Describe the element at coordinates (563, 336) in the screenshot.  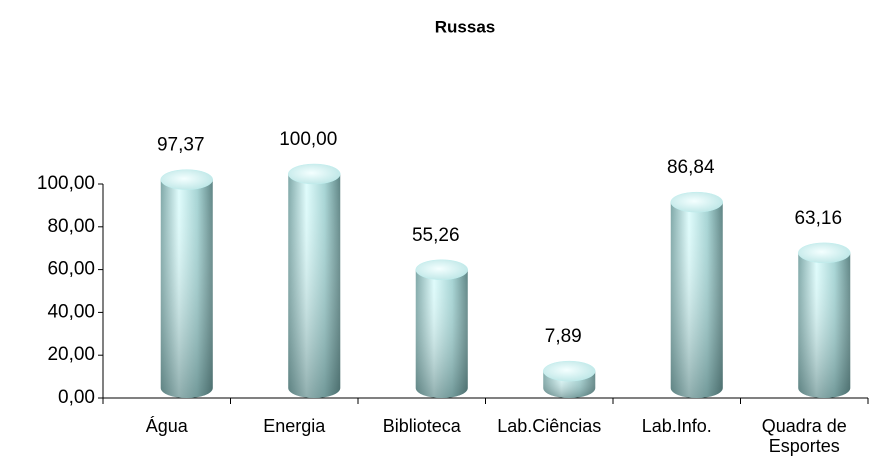
I see `value-label: 7,89` at that location.